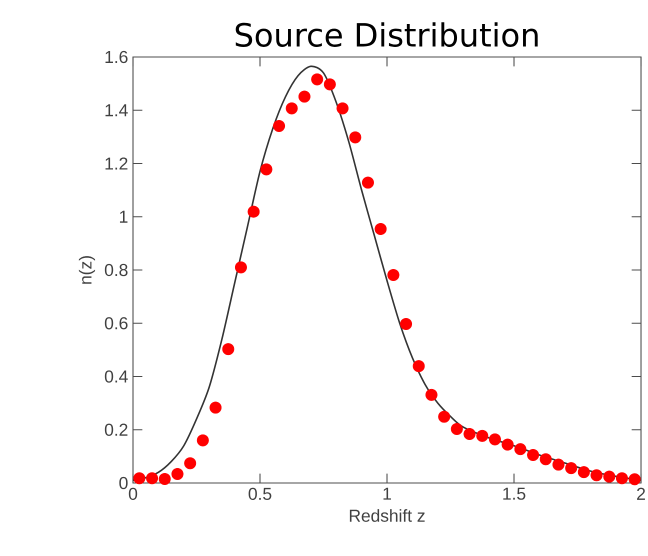 The width and height of the screenshot is (648, 556). I want to click on x-tick-label: 1.5, so click(514, 494).